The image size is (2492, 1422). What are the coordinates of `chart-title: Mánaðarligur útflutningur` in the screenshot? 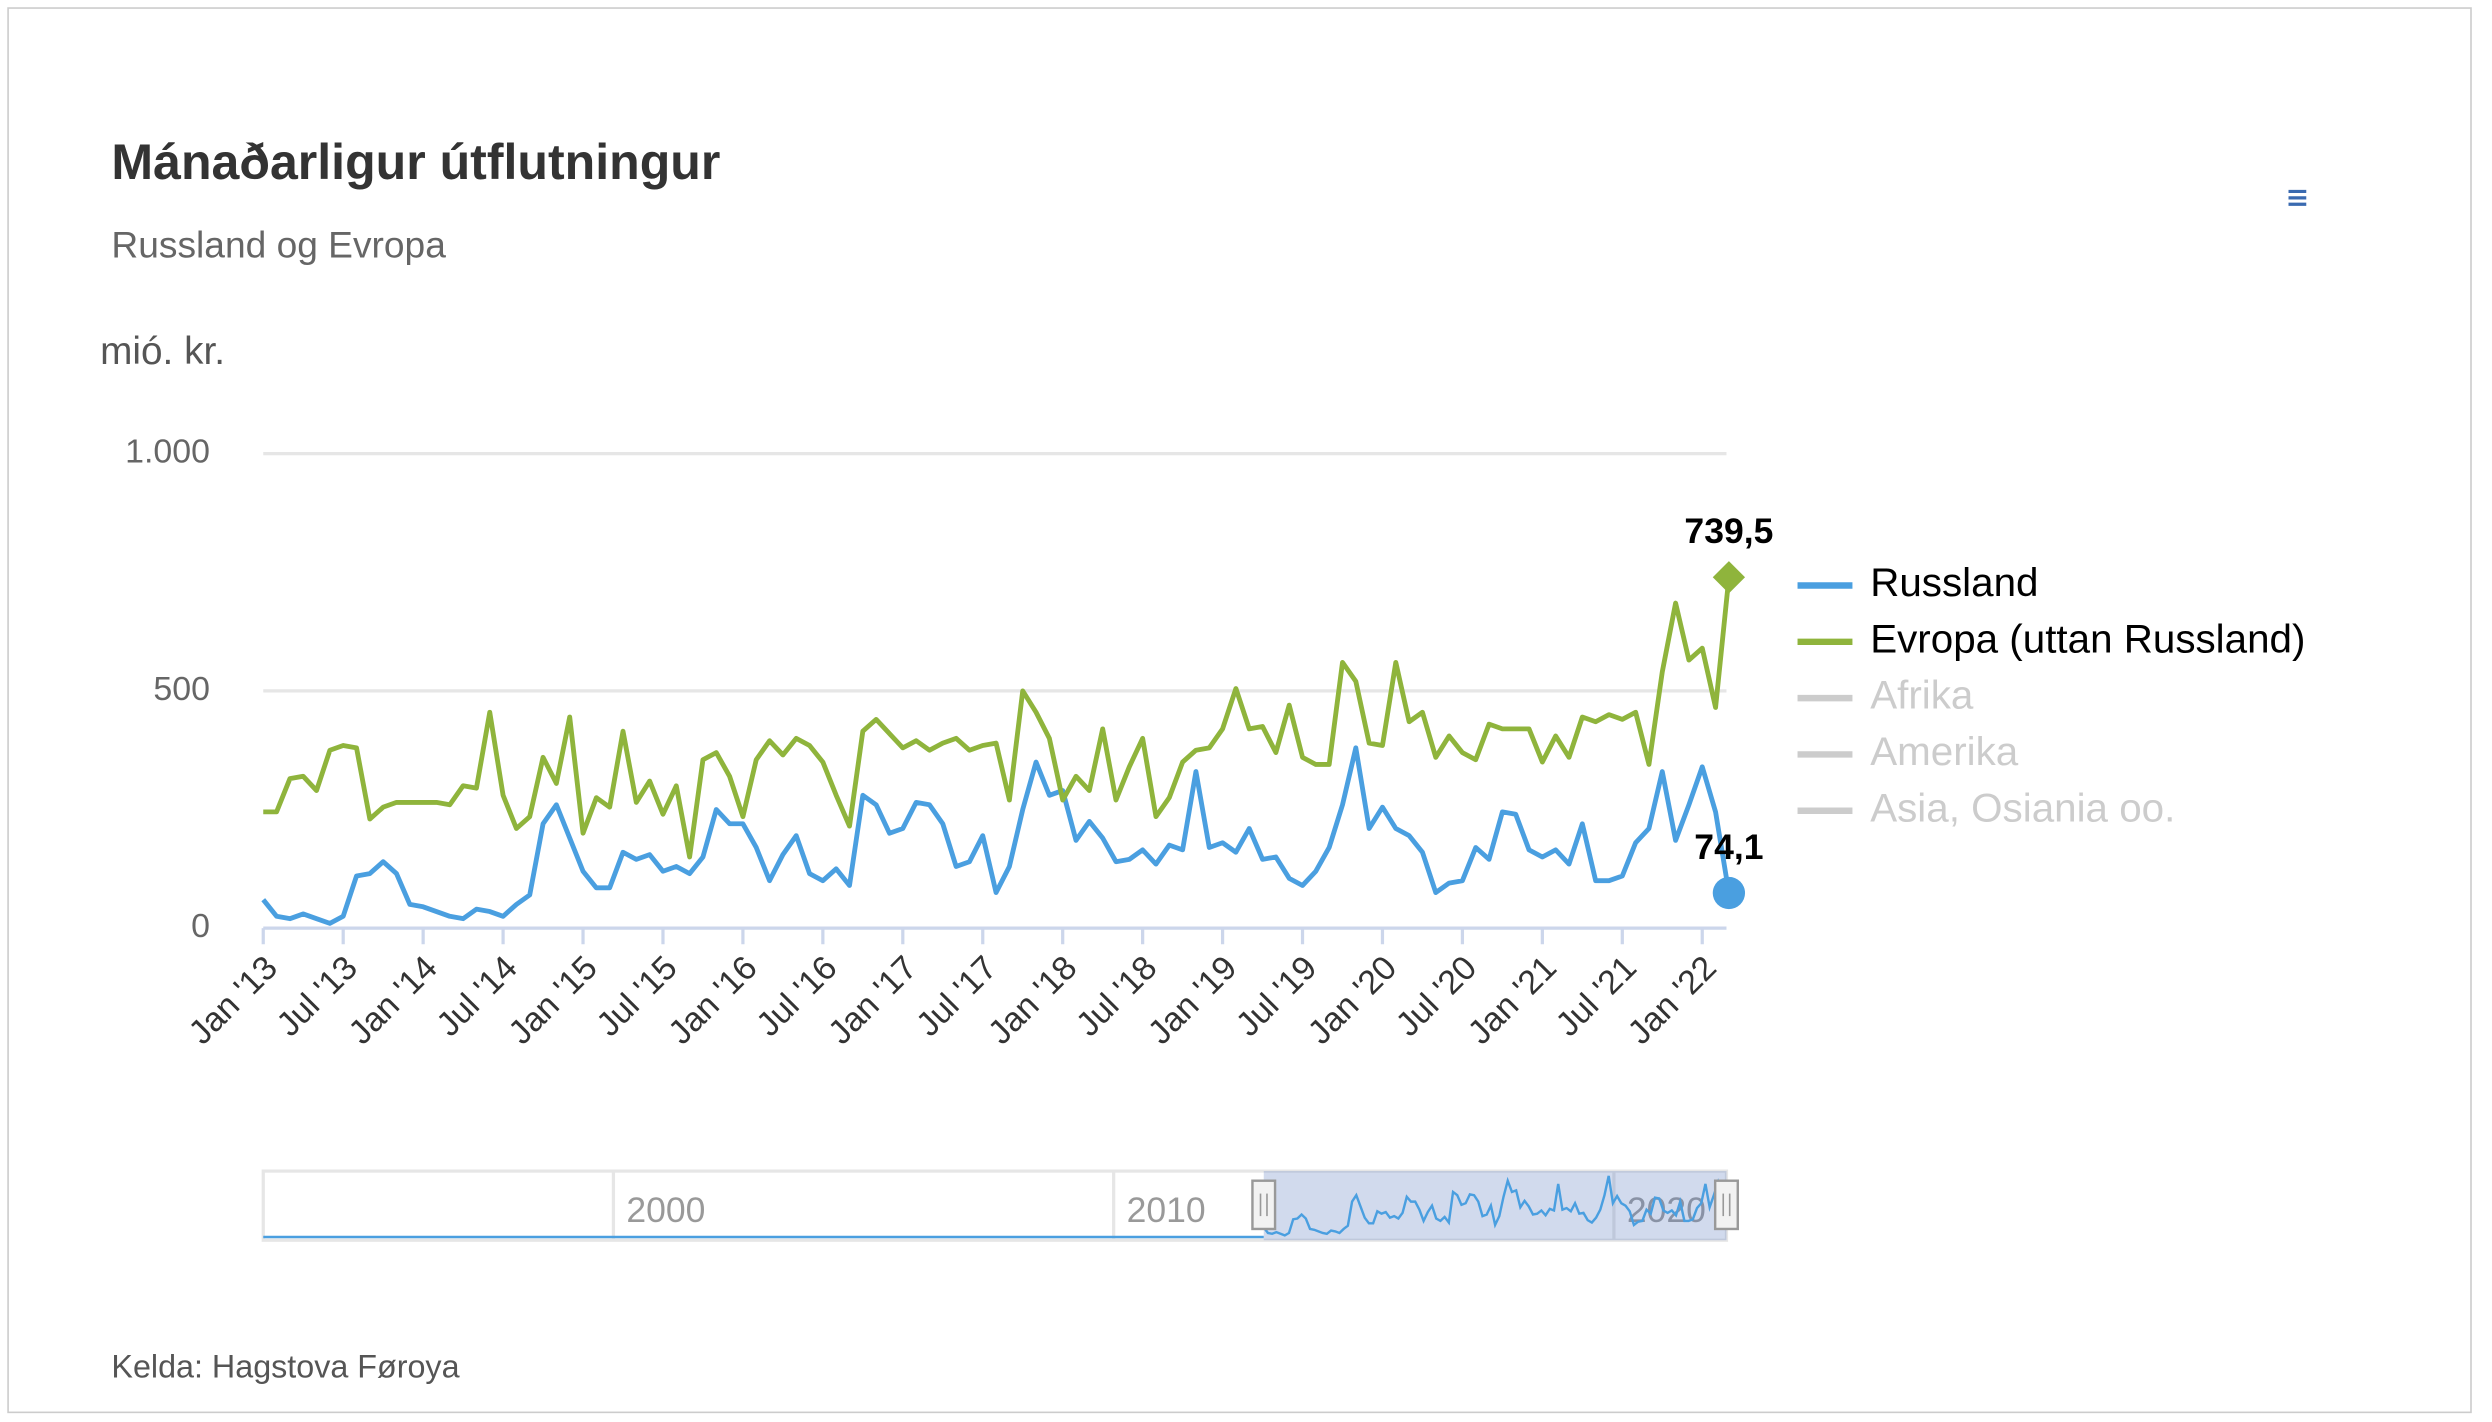 It's located at (415, 162).